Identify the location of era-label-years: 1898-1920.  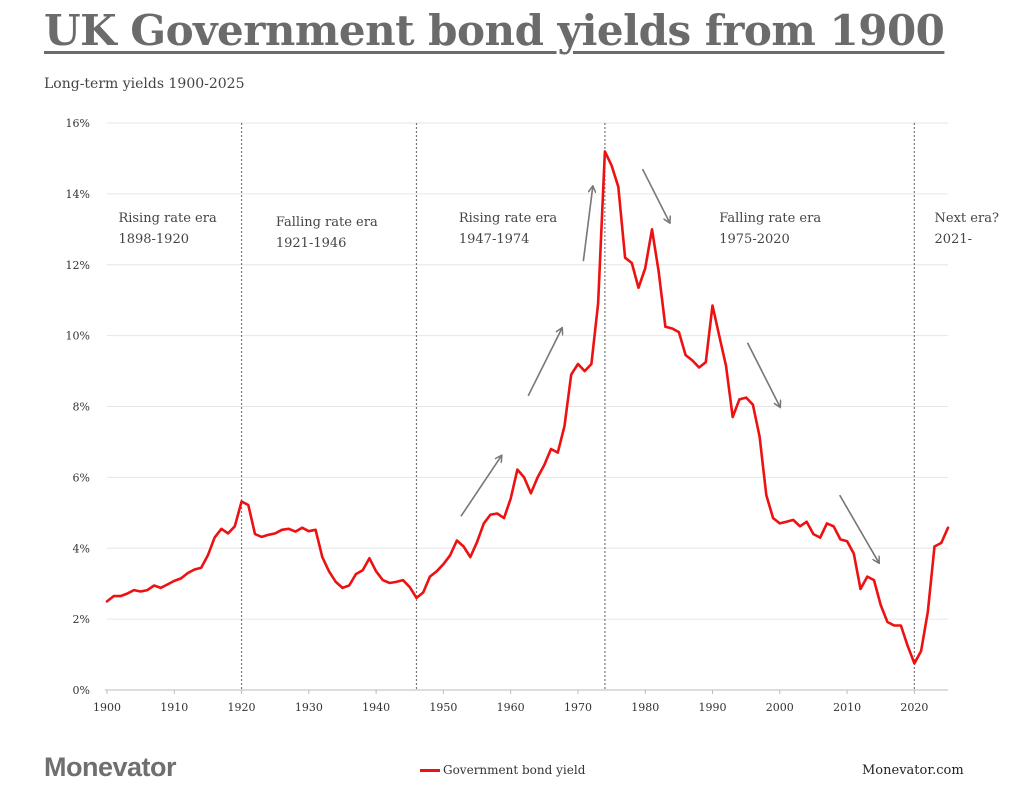
(153, 239).